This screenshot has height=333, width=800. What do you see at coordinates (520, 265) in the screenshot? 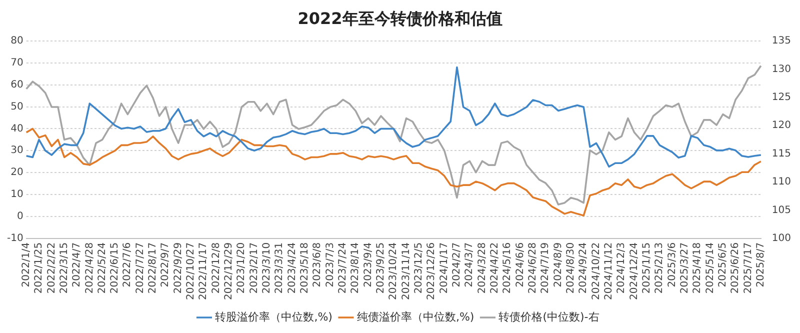
I see `x-tick-label: 2024/6/6` at bounding box center [520, 265].